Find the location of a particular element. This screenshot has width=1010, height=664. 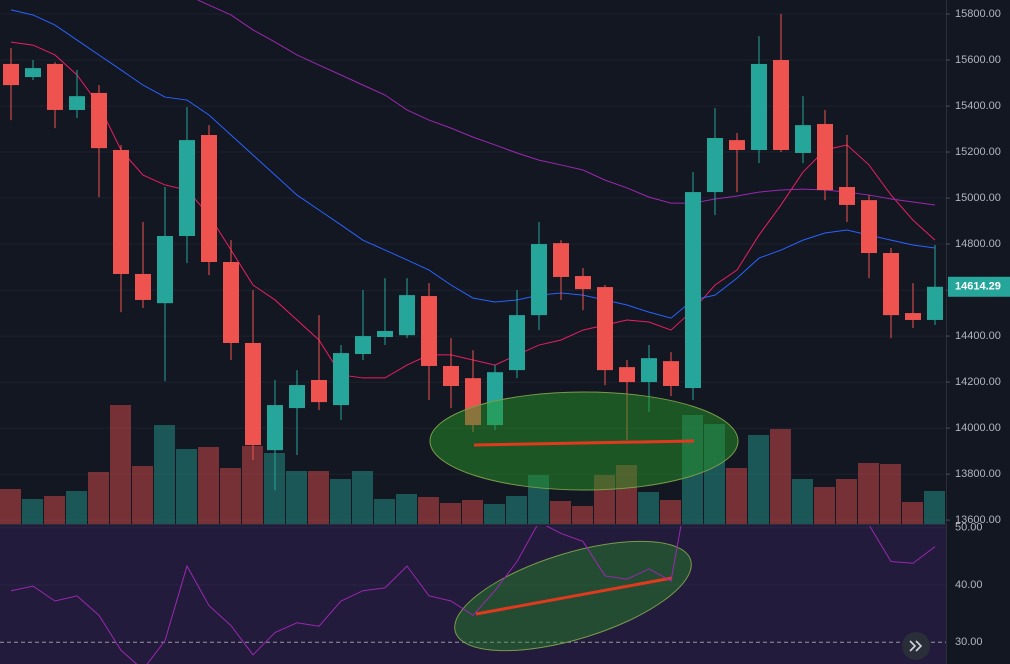

rsi-tick-label: 50.00 is located at coordinates (969, 528).